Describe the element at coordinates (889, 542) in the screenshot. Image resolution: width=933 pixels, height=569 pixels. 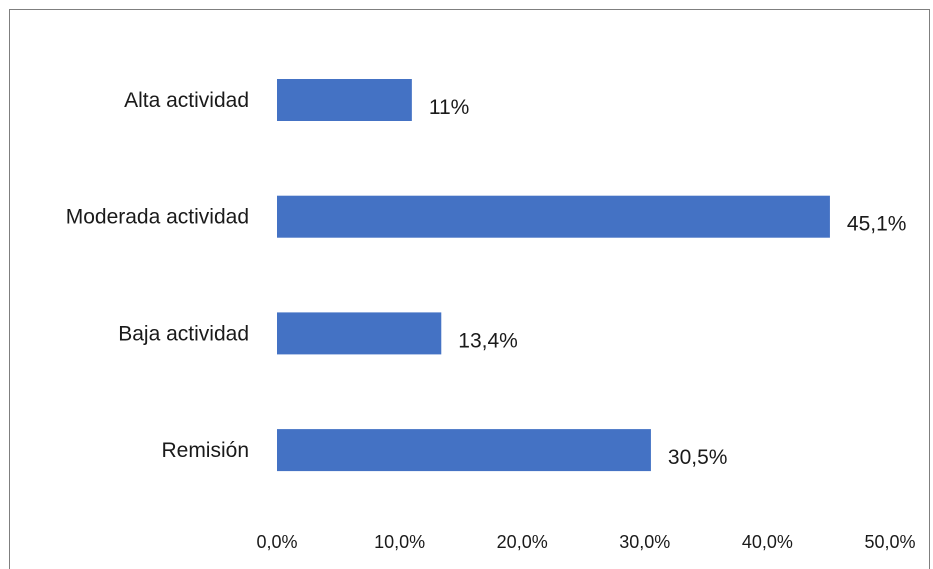
I see `x-tick-label: 50,0%` at that location.